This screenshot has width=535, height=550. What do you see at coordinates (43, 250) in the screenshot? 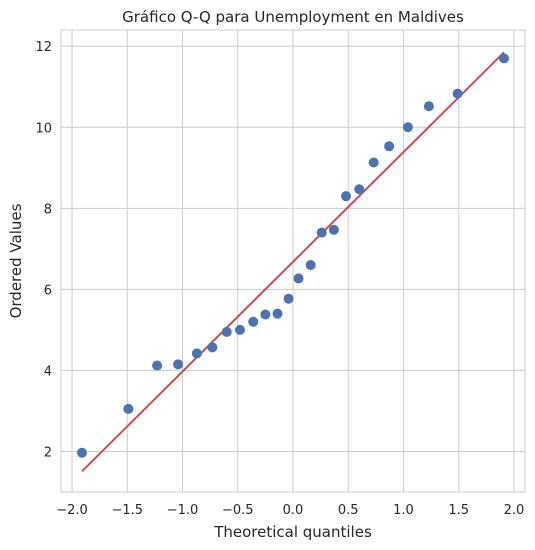
I see `y-axis-ticks: 2 4 6 8 10 12` at bounding box center [43, 250].